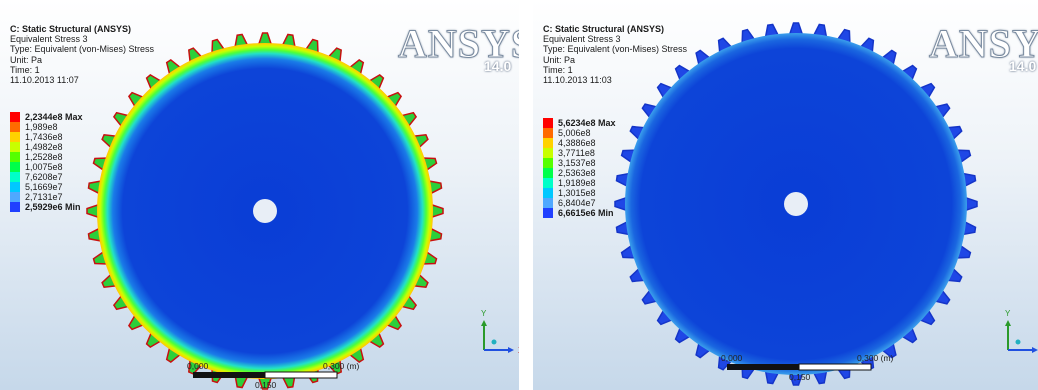  What do you see at coordinates (1021, 331) in the screenshot?
I see `axis-triad: Y` at bounding box center [1021, 331].